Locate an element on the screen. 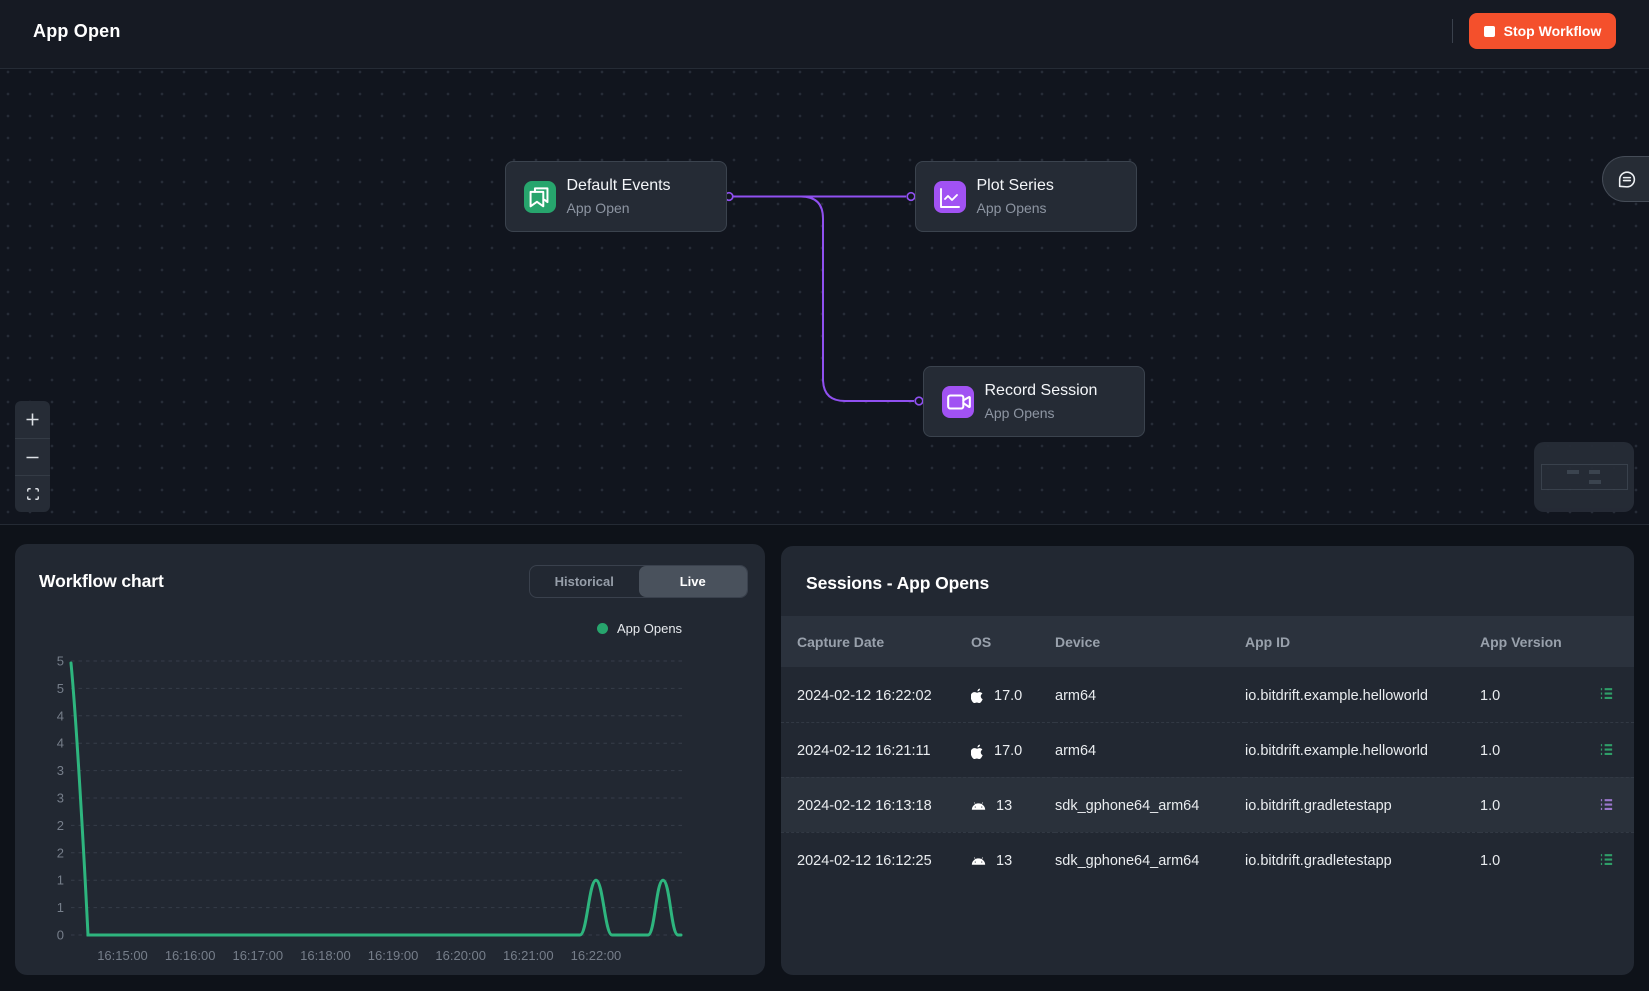 This screenshot has height=991, width=1649. svg-text: 16:18:00 is located at coordinates (325, 955).